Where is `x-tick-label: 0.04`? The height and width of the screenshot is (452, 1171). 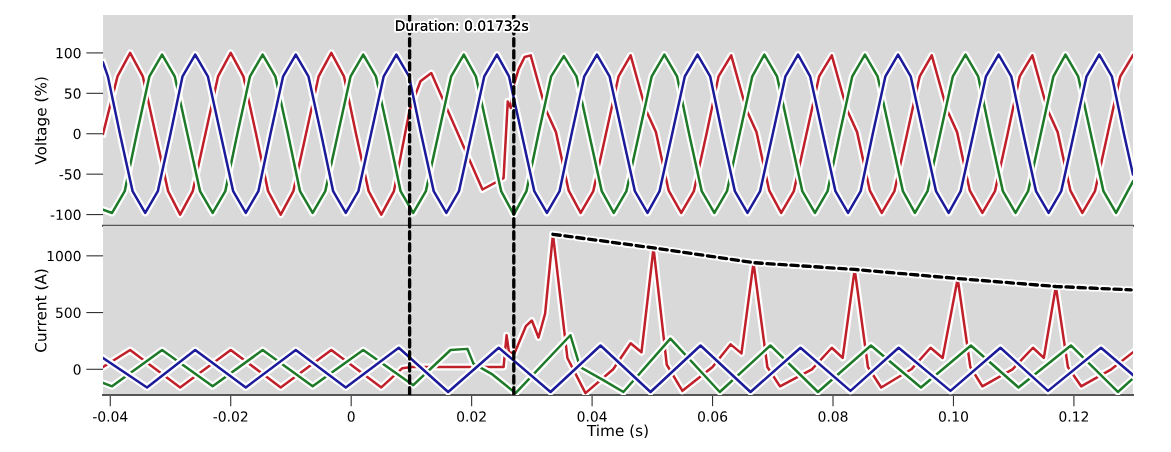 x-tick-label: 0.04 is located at coordinates (592, 416).